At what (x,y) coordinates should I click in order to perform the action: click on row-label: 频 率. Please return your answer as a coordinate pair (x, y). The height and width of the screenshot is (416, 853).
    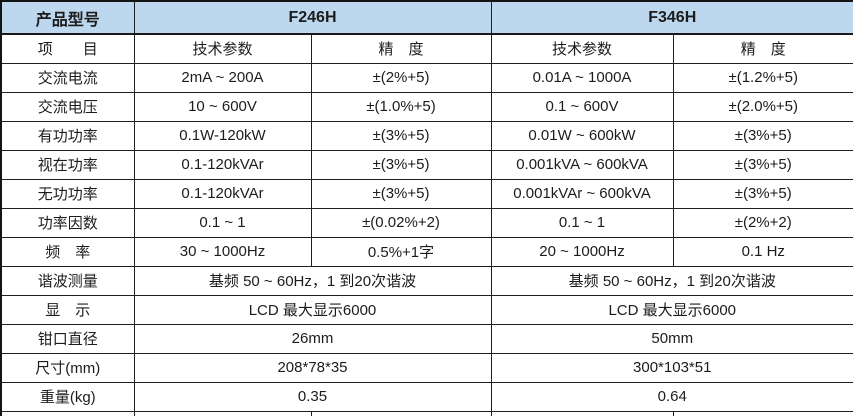
    Looking at the image, I should click on (67, 251).